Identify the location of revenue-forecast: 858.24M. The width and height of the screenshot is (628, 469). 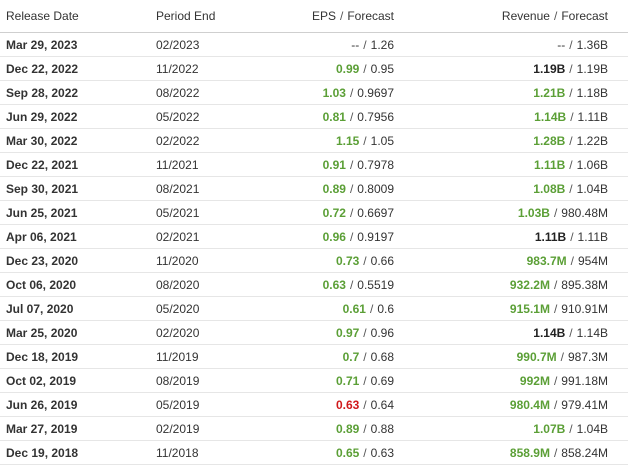
(584, 453).